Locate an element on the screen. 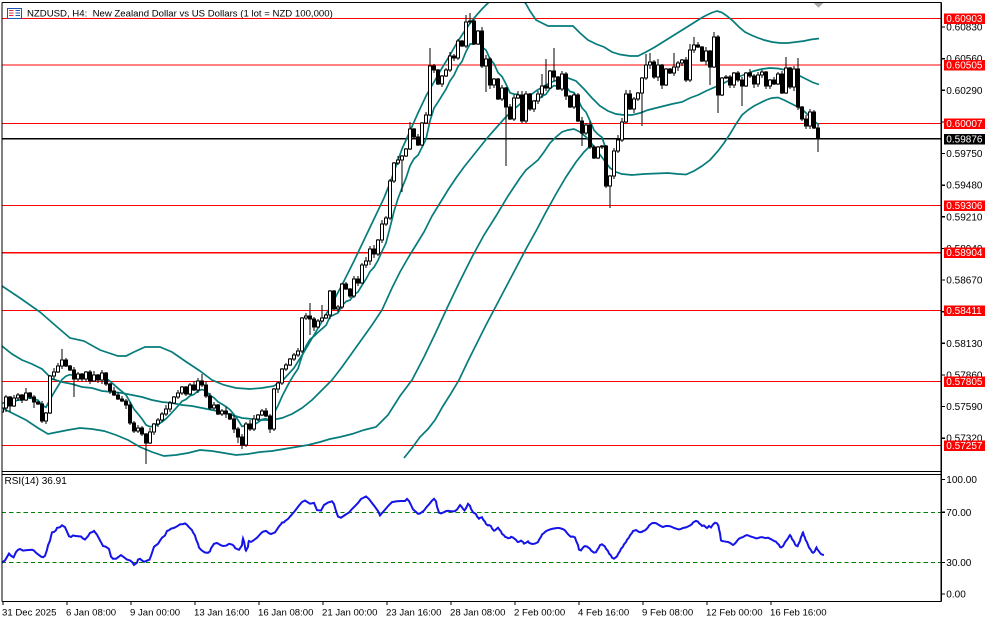 This screenshot has width=994, height=627. svg-text: 12 Feb 00:00 is located at coordinates (734, 613).